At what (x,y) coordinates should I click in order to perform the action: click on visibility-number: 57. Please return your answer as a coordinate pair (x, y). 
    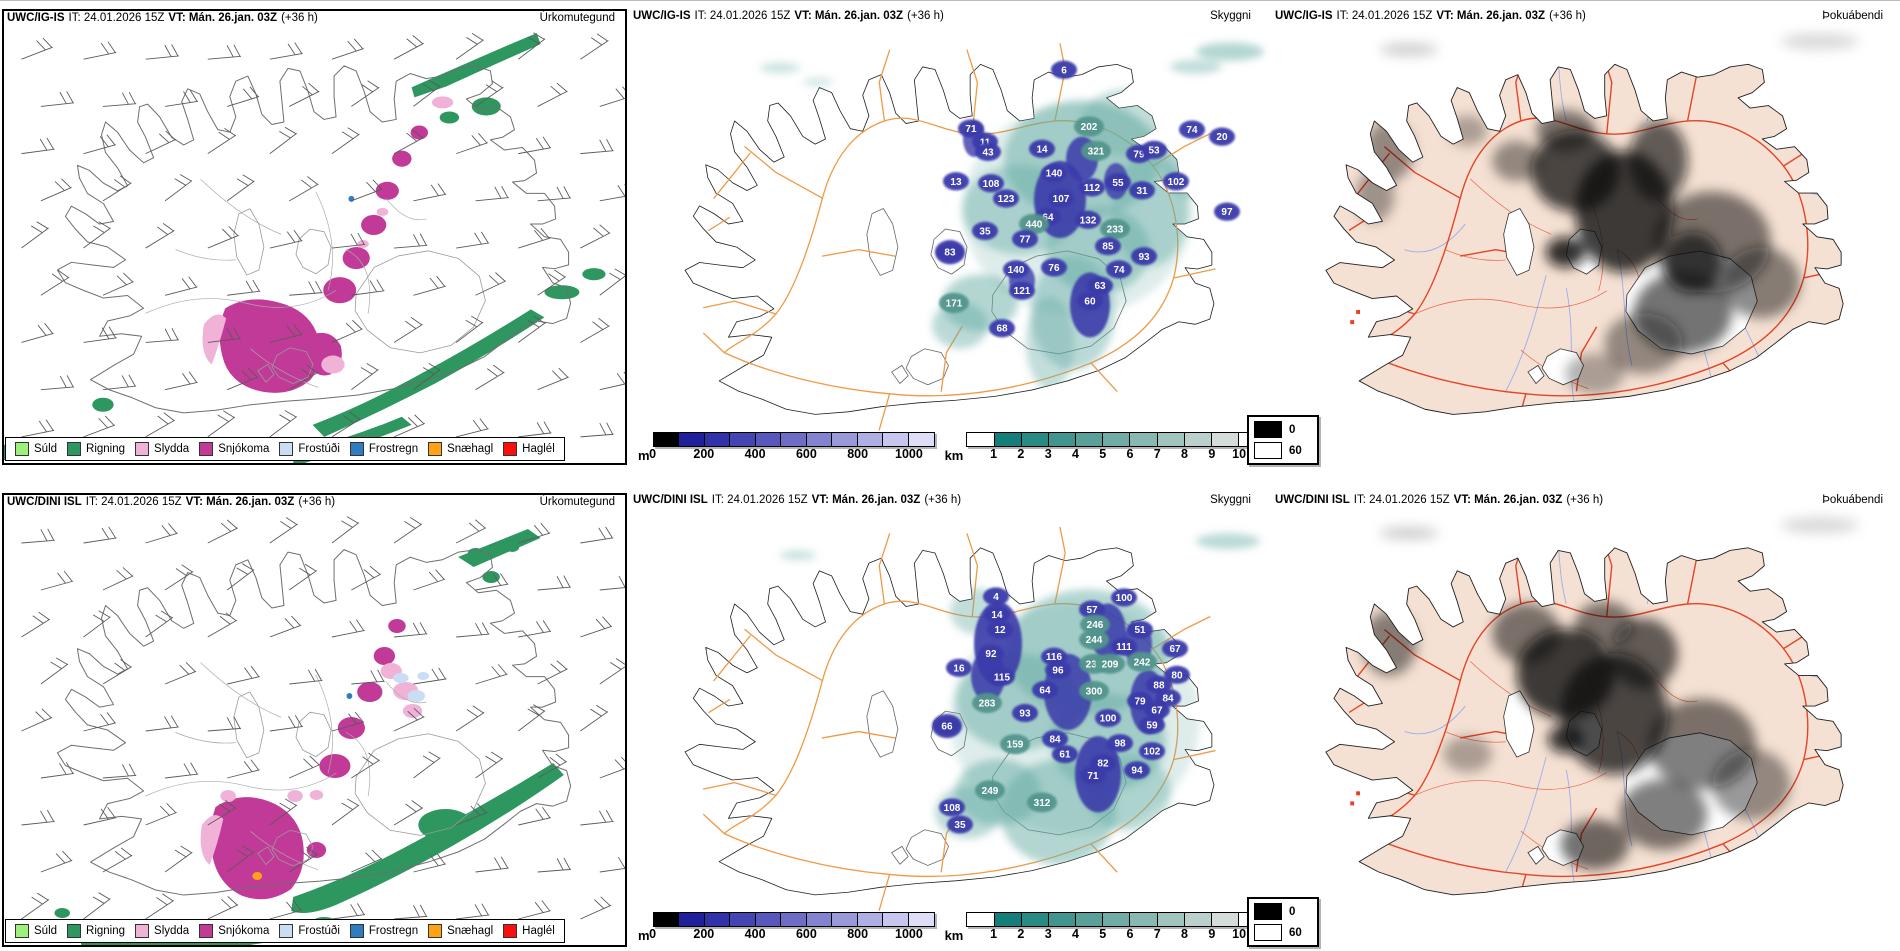
    Looking at the image, I should click on (1092, 610).